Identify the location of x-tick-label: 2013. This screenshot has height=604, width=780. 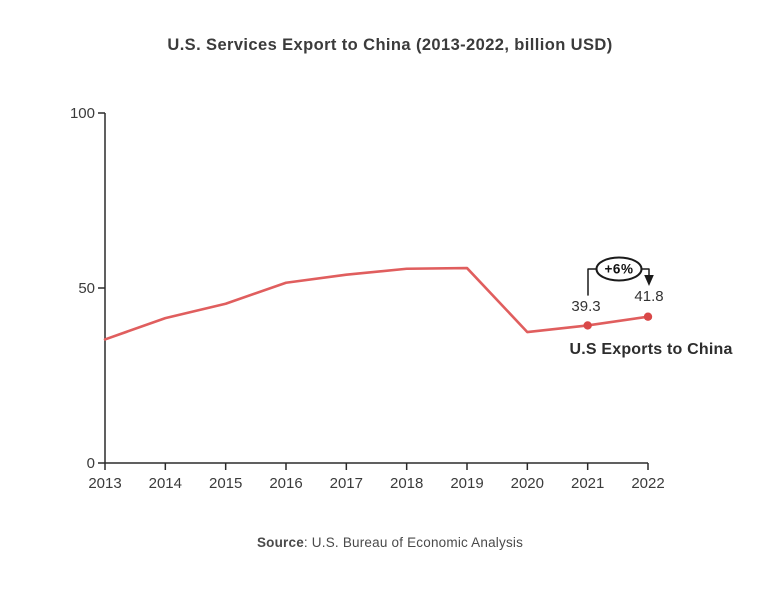
(104, 483).